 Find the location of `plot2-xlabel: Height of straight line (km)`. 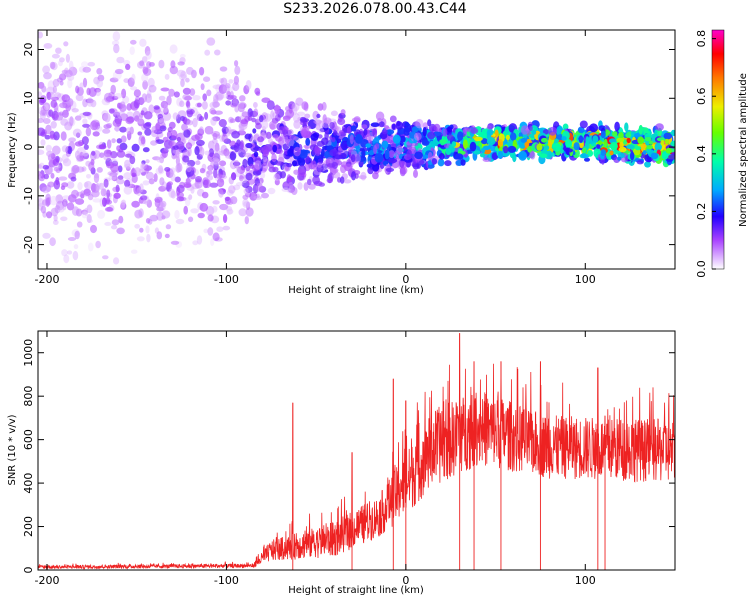

plot2-xlabel: Height of straight line (km) is located at coordinates (356, 590).